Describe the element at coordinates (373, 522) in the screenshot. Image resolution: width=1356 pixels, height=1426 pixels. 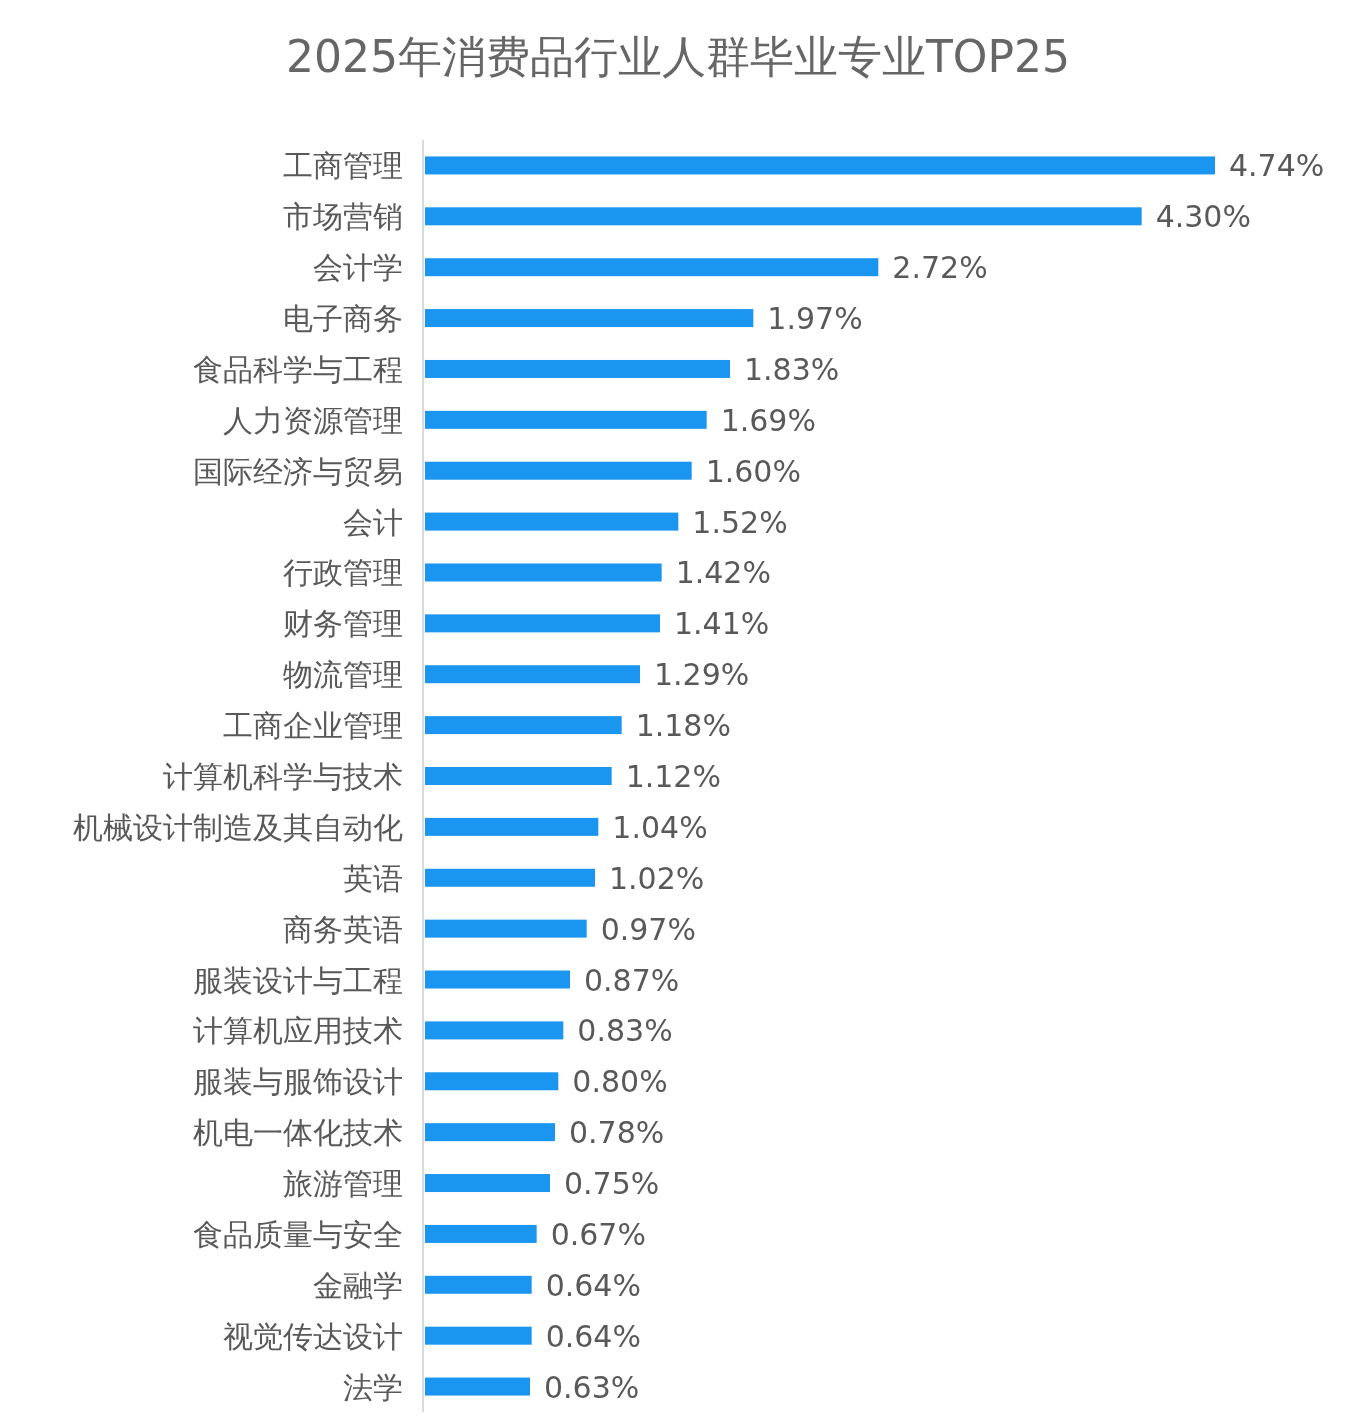
I see `y-tick-label: 会计` at that location.